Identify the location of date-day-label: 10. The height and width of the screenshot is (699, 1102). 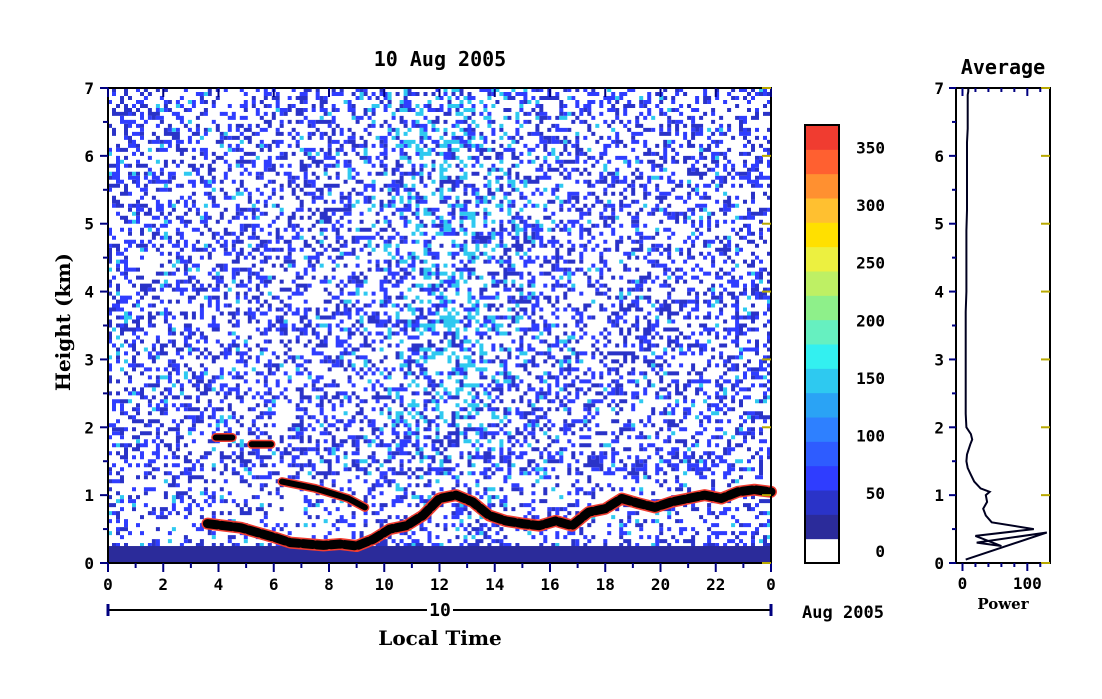
(440, 610).